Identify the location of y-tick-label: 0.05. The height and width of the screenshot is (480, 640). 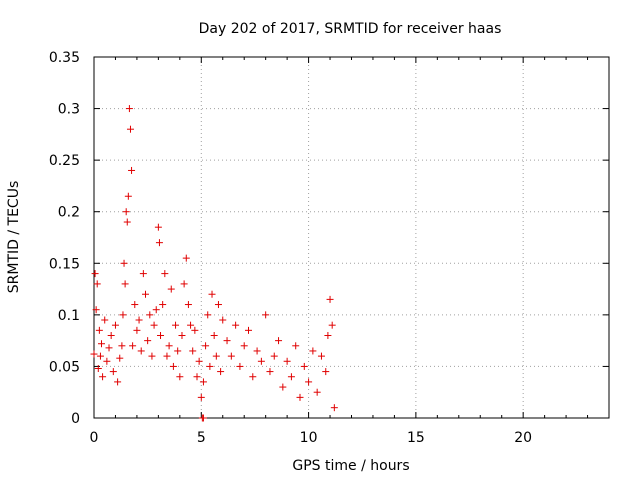
(64, 367).